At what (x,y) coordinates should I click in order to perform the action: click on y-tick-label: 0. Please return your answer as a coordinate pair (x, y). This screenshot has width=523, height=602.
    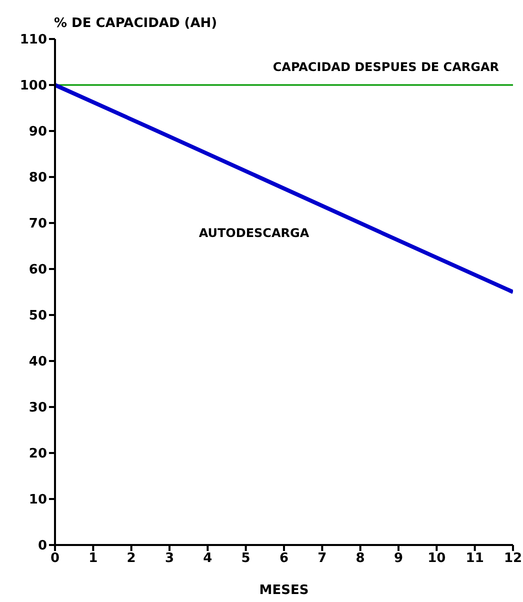
    Looking at the image, I should click on (42, 546).